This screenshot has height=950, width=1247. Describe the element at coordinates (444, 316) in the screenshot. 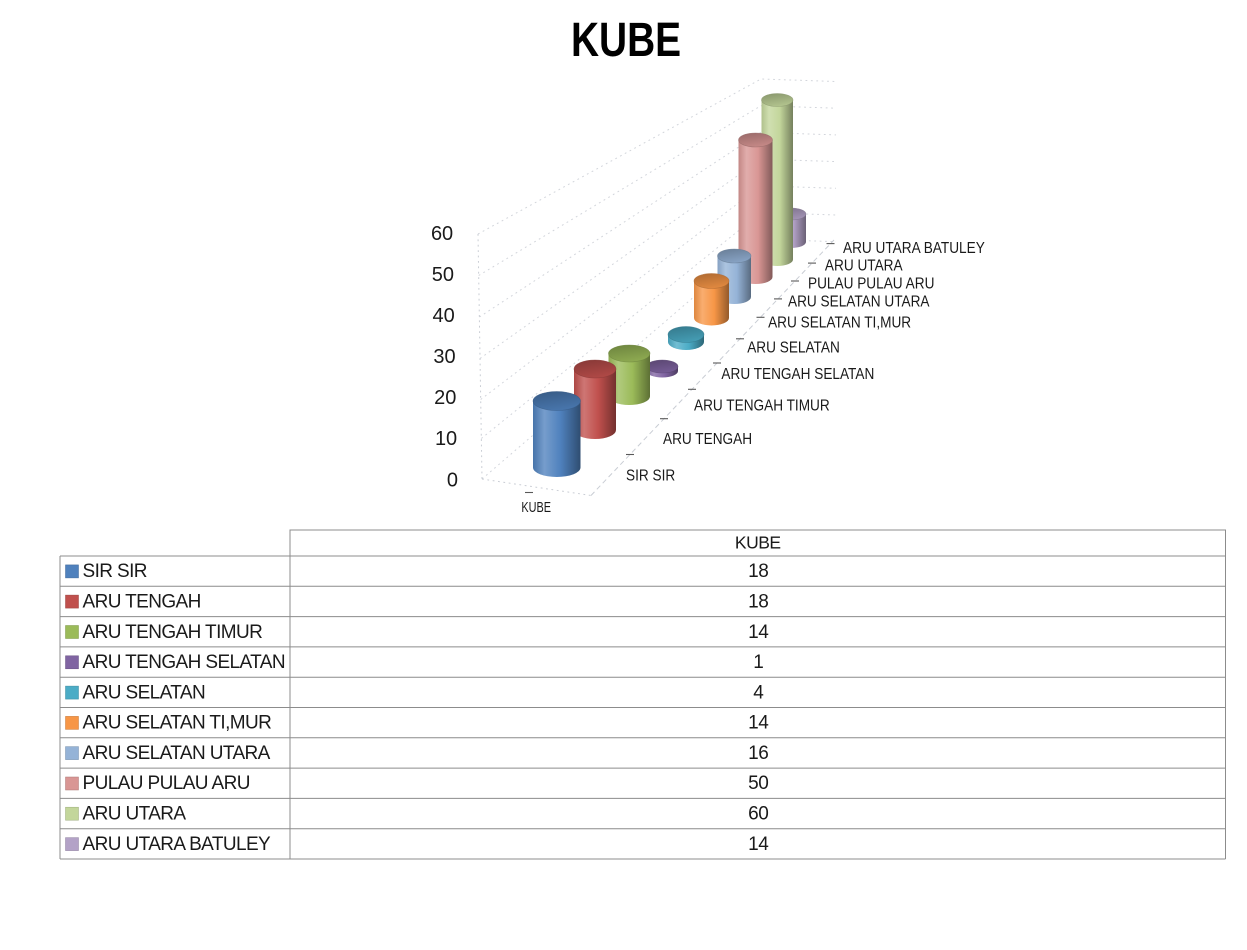

I see `svg-text: 40` at that location.